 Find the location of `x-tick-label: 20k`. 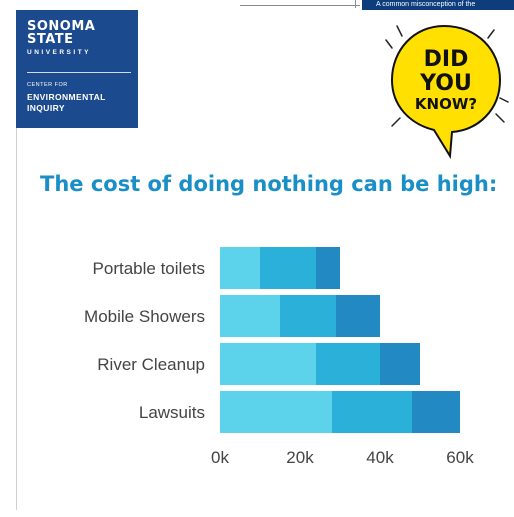

x-tick-label: 20k is located at coordinates (300, 457).